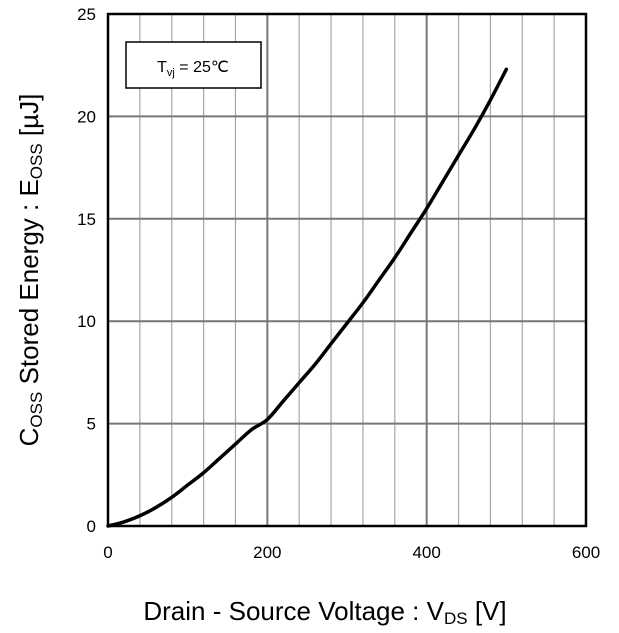 This screenshot has height=633, width=619. I want to click on annotation-box: Tvj = 25℃, so click(193, 65).